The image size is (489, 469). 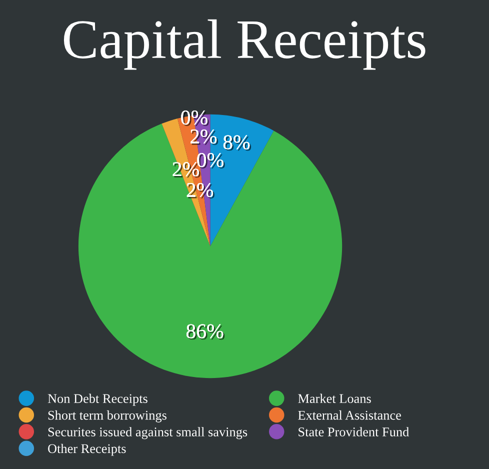 I want to click on data-label: 86%, so click(x=205, y=332).